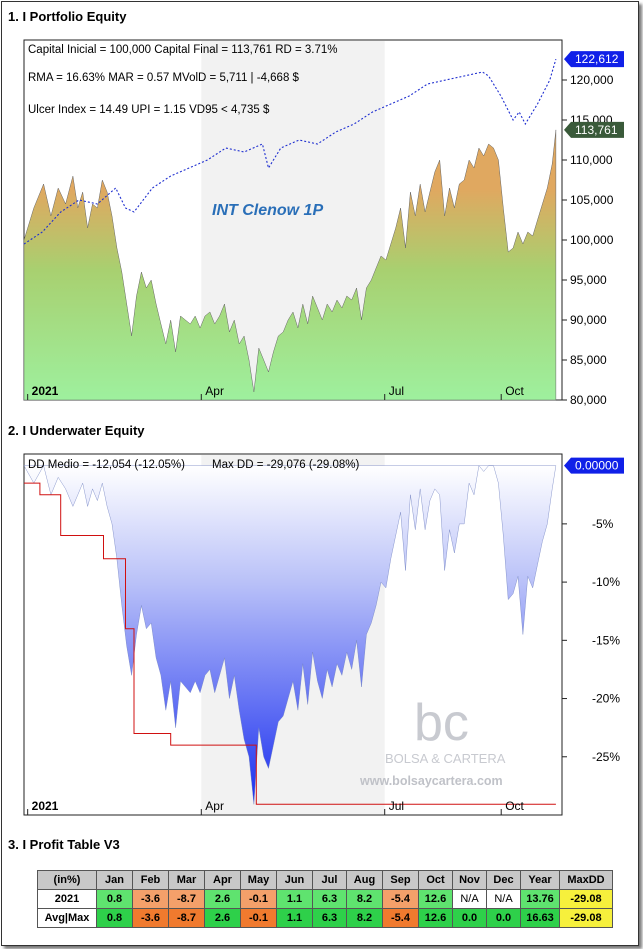 The height and width of the screenshot is (949, 643). I want to click on current-drawdown-badge, so click(594, 465).